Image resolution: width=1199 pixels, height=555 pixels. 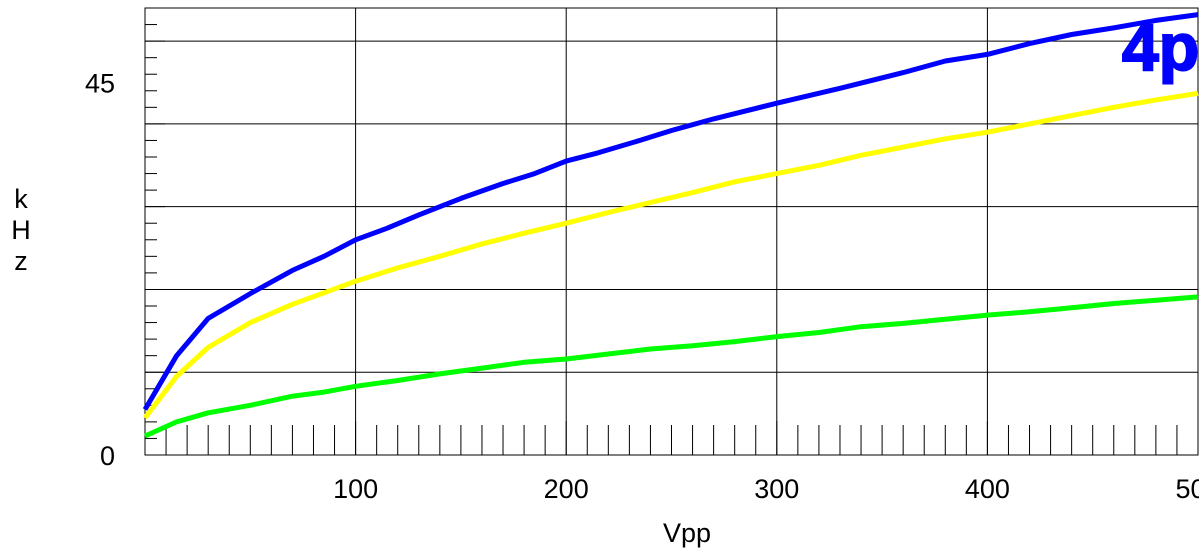 What do you see at coordinates (566, 489) in the screenshot?
I see `x-tick-label-200: 200` at bounding box center [566, 489].